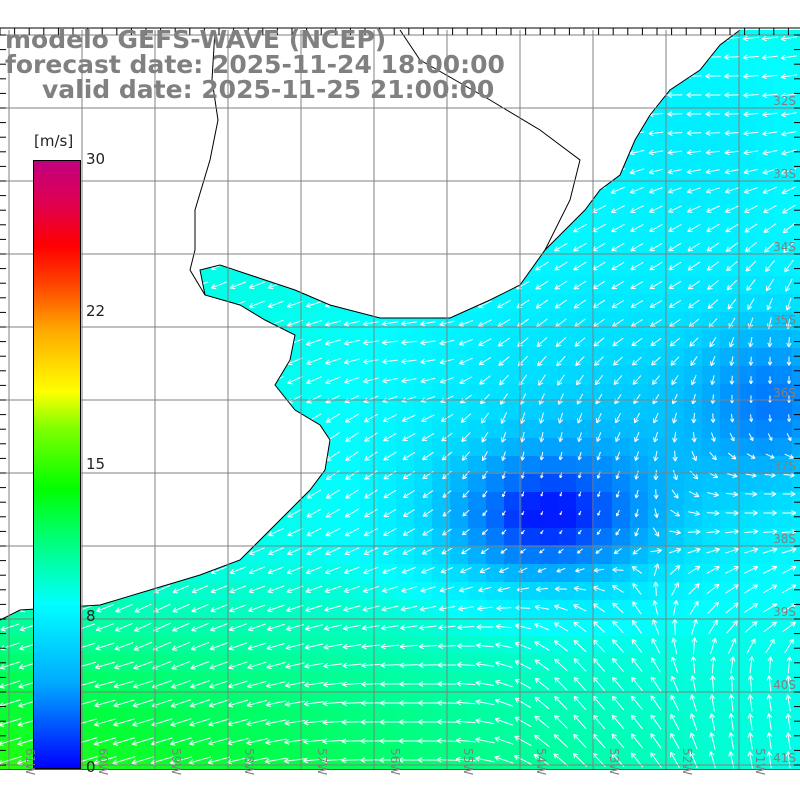  I want to click on latitude-label: 35S, so click(784, 320).